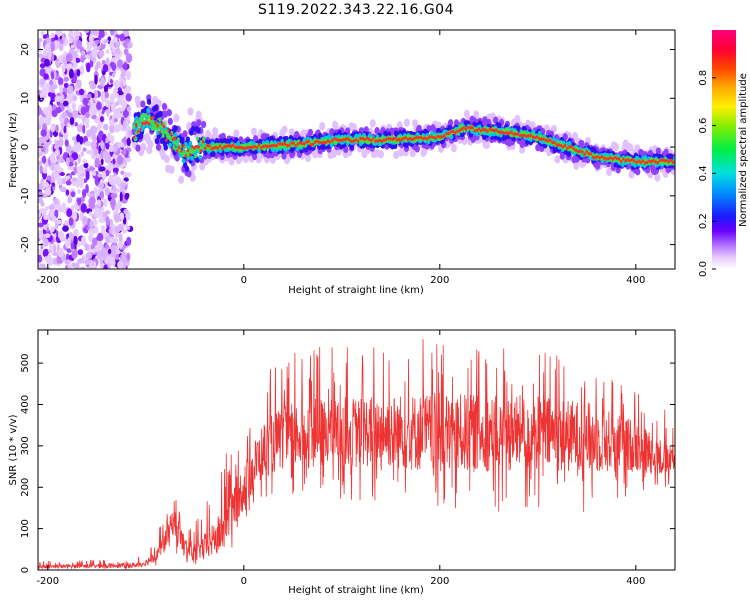 Image resolution: width=750 pixels, height=600 pixels. What do you see at coordinates (25, 570) in the screenshot?
I see `snr-y-tick-label: 0` at bounding box center [25, 570].